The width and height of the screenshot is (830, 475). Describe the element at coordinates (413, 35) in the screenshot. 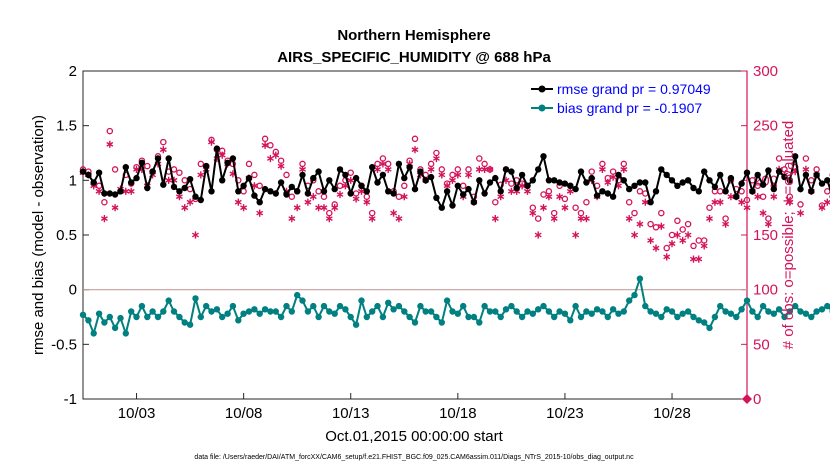

I see `chart-title: Northern Hemisphere` at that location.